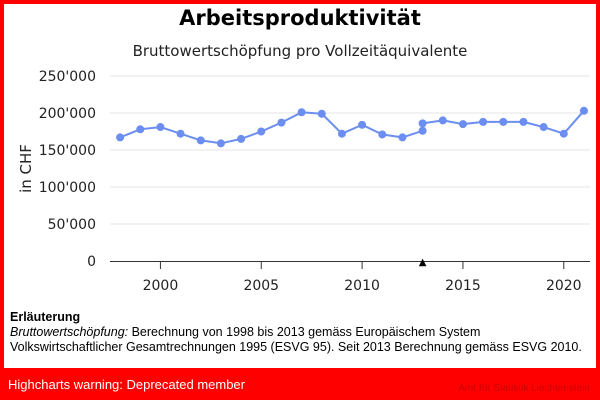 The width and height of the screenshot is (600, 400). Describe the element at coordinates (271, 128) in the screenshot. I see `series-line` at that location.